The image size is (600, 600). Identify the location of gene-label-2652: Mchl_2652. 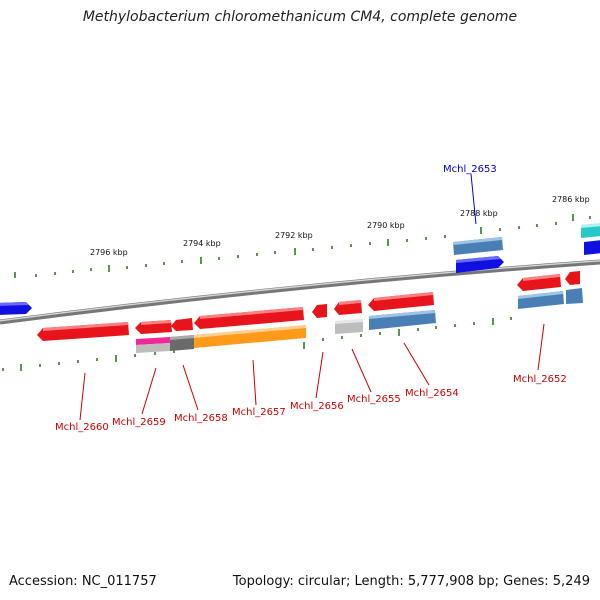
(540, 379).